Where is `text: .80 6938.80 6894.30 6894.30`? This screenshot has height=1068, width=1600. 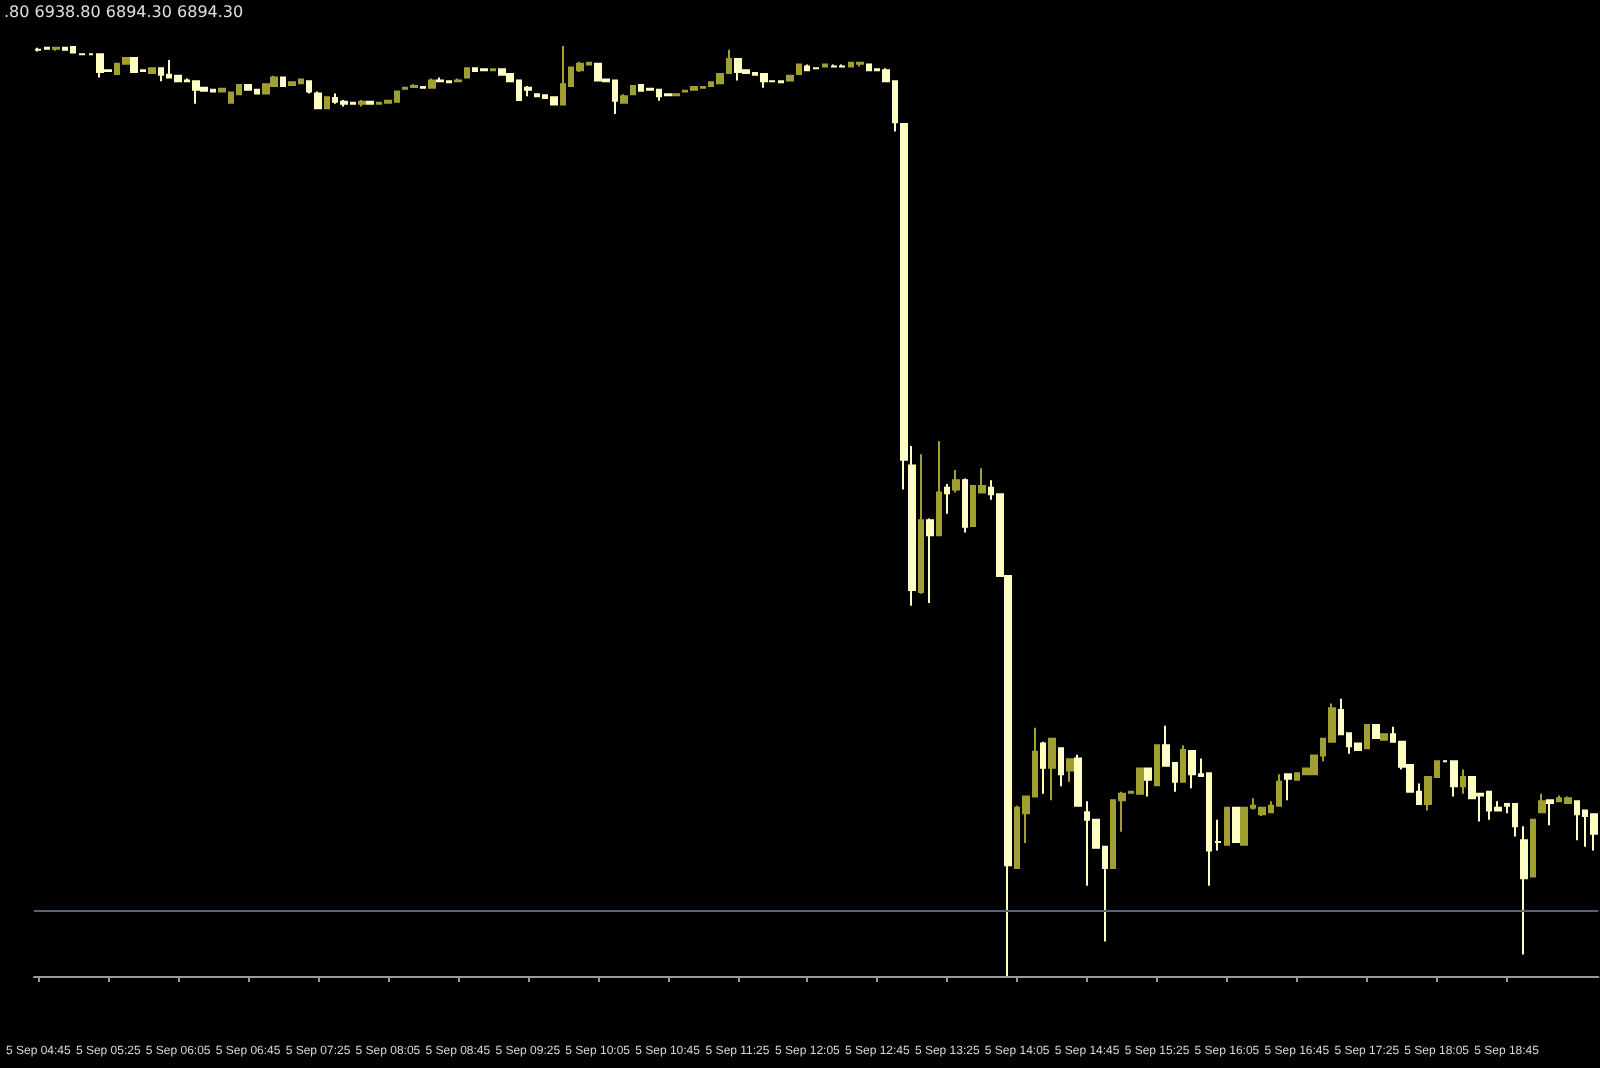 text: .80 6938.80 6894.30 6894.30 is located at coordinates (124, 12).